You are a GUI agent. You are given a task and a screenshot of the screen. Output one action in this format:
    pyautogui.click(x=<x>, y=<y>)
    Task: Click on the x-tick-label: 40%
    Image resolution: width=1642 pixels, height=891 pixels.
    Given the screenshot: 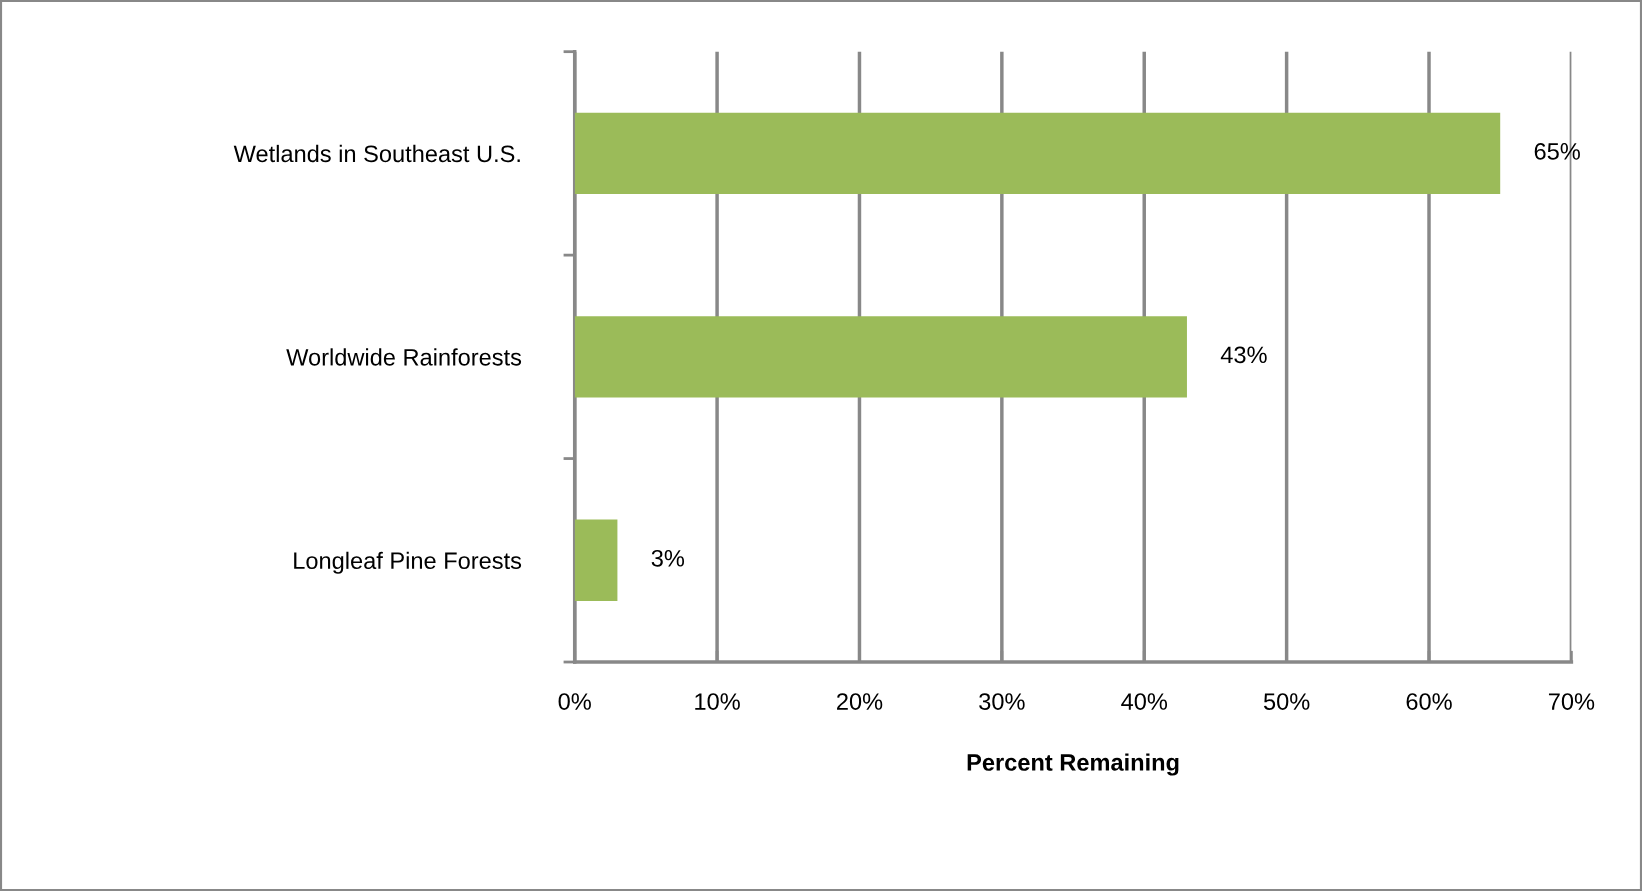 What is the action you would take?
    pyautogui.click(x=1144, y=701)
    